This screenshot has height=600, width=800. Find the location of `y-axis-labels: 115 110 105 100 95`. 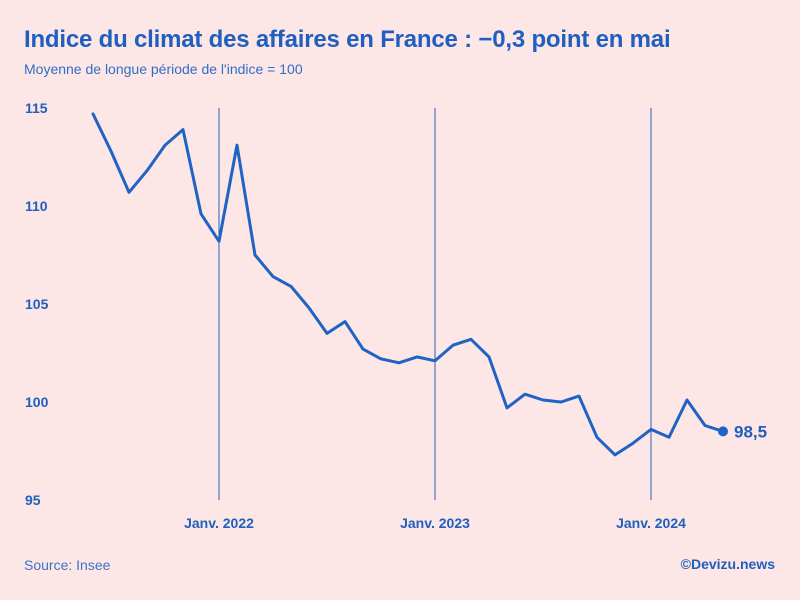

y-axis-labels: 115 110 105 100 95 is located at coordinates (37, 304).